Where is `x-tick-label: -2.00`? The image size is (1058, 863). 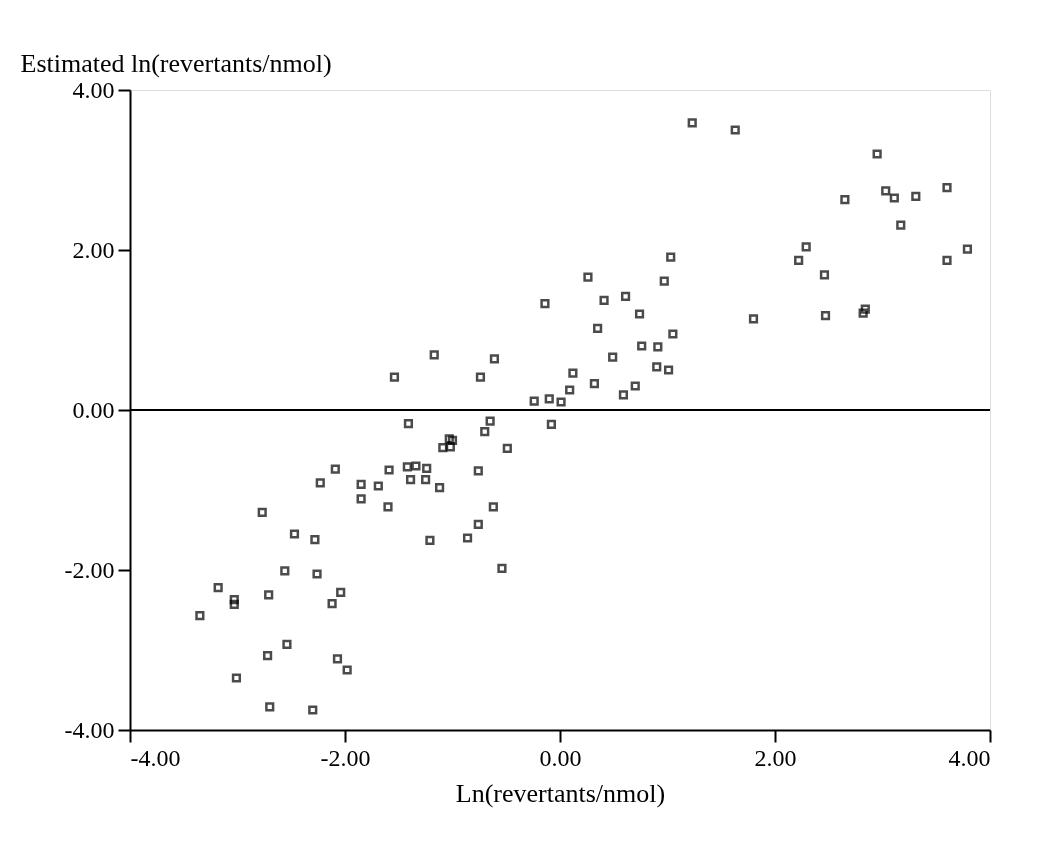 x-tick-label: -2.00 is located at coordinates (345, 757).